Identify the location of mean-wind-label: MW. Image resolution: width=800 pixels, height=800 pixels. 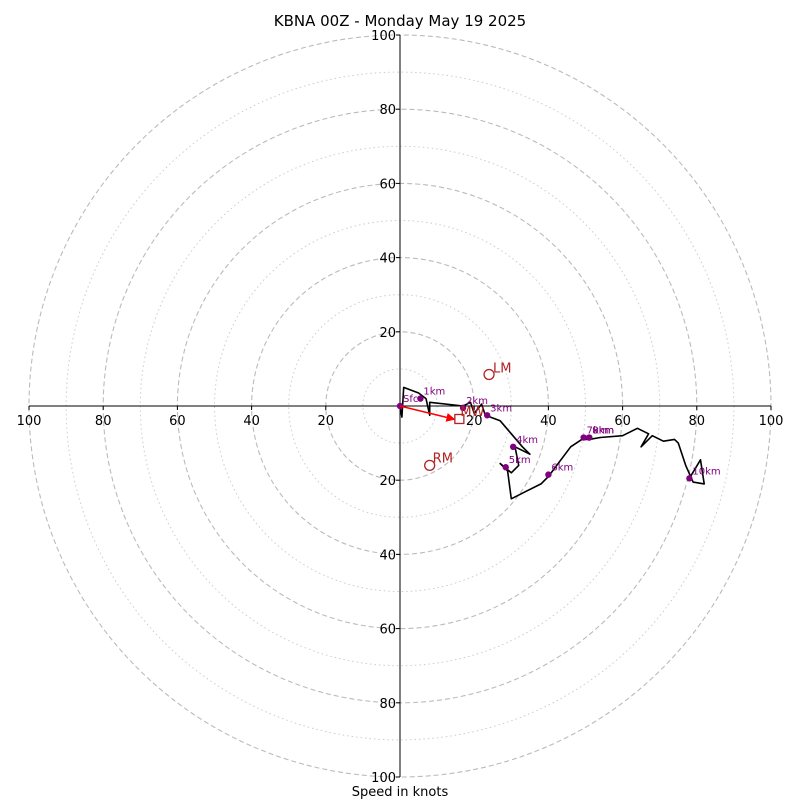
(472, 412).